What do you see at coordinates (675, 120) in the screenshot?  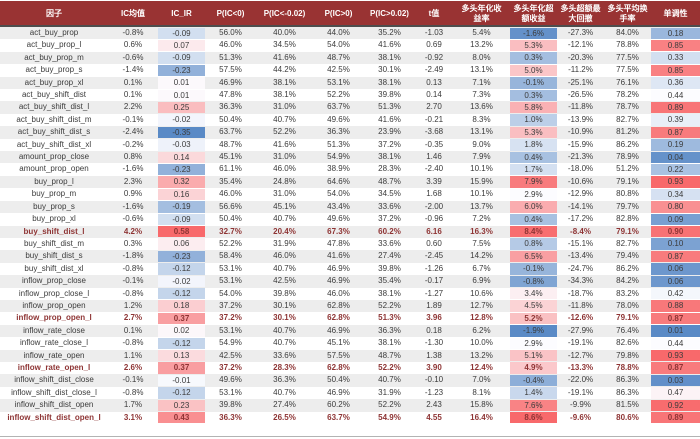 I see `cell-heatmap-value: 0.39` at bounding box center [675, 120].